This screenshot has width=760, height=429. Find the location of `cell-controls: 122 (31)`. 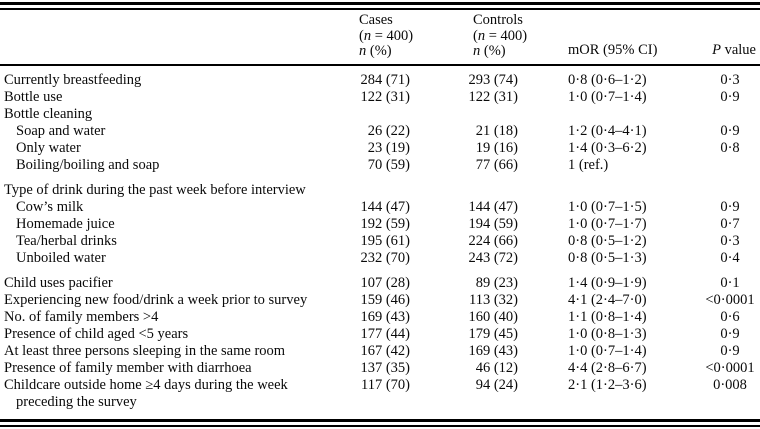

cell-controls: 122 (31) is located at coordinates (493, 96).